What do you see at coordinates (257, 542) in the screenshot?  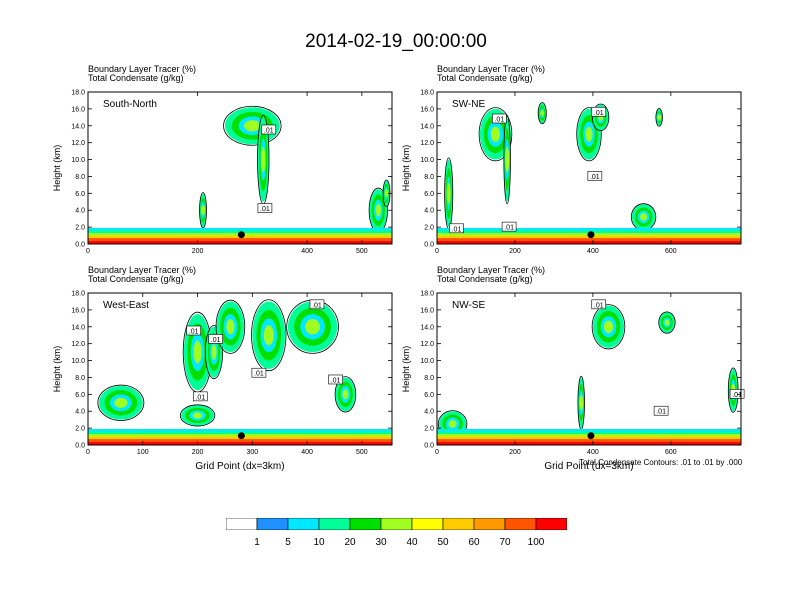 I see `colorbar-label: 1` at bounding box center [257, 542].